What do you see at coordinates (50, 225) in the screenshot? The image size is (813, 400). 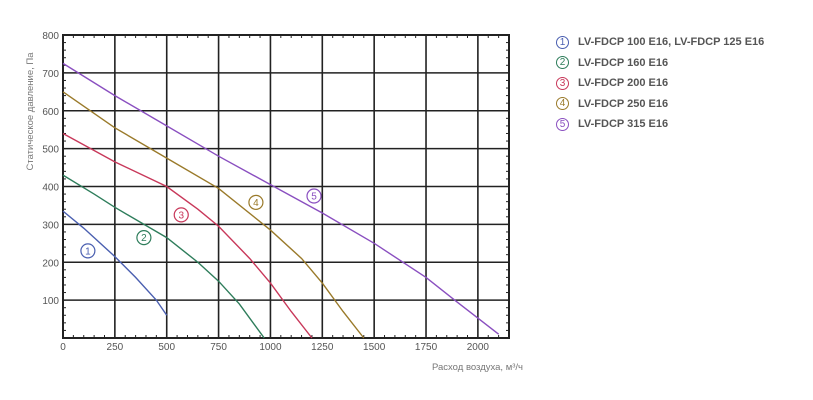 I see `y-tick-label: 300` at bounding box center [50, 225].